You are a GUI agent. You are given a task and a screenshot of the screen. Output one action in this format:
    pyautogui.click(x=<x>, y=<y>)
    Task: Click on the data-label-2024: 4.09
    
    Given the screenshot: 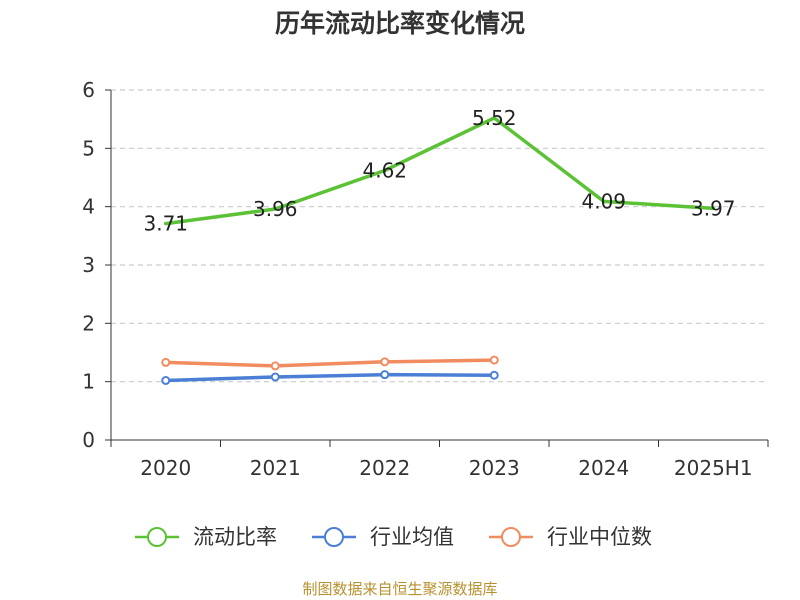 What is the action you would take?
    pyautogui.click(x=603, y=201)
    